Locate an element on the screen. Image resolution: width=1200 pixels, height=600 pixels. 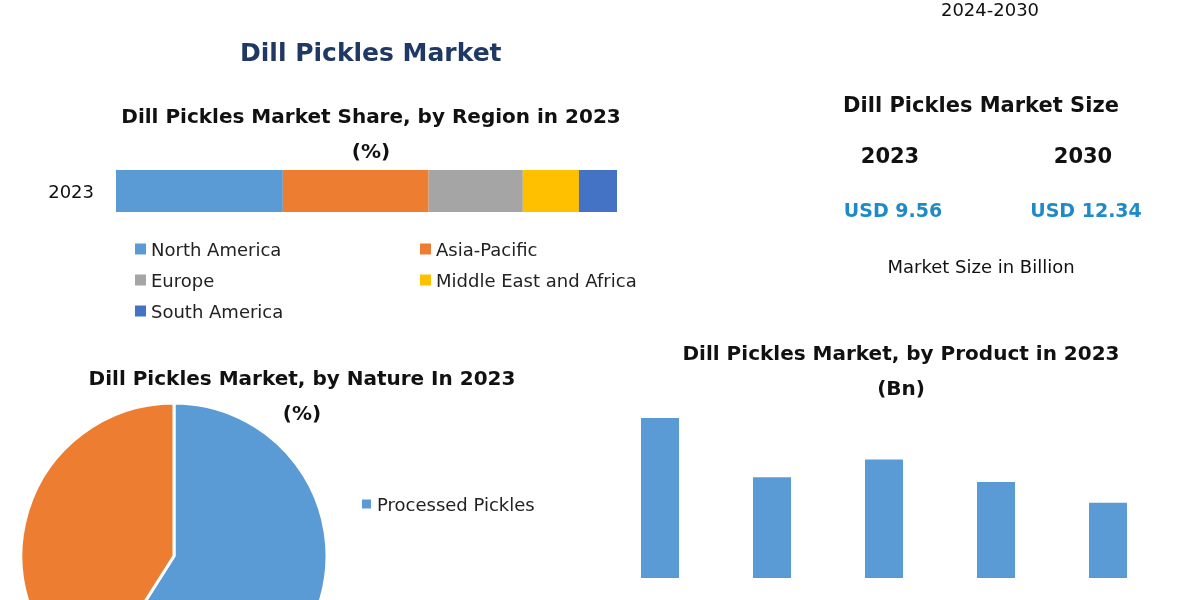
category-label: 2023 is located at coordinates (890, 155).